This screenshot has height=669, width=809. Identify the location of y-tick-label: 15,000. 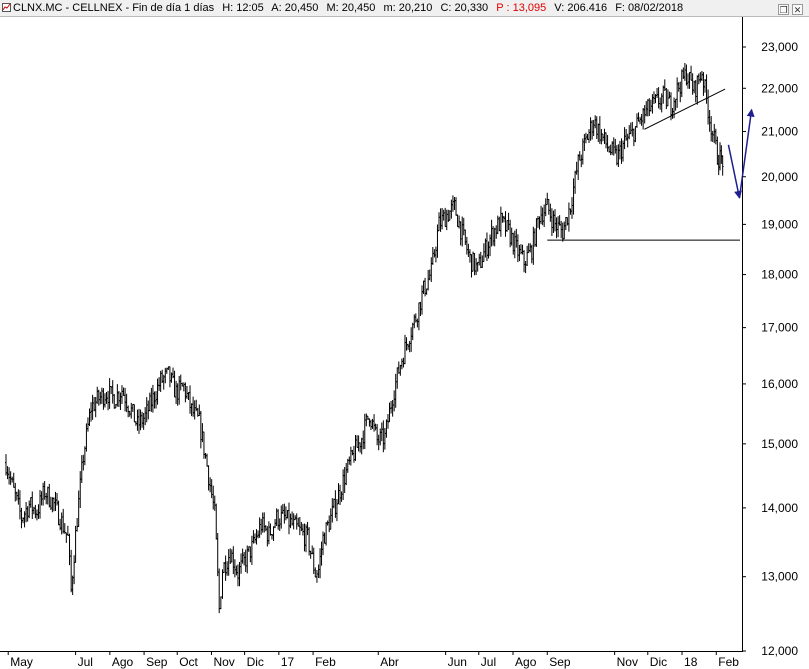
(779, 444).